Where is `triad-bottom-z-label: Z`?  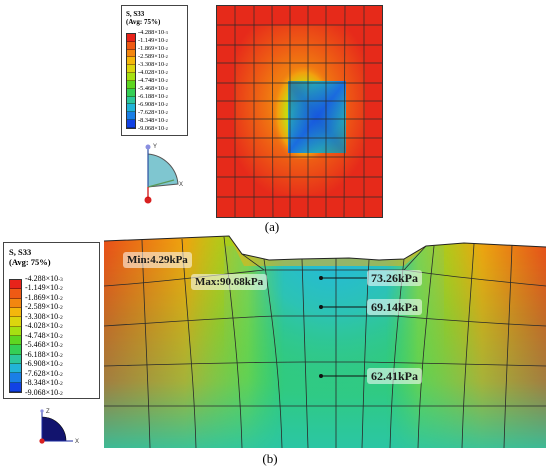
triad-bottom-z-label: Z is located at coordinates (48, 412).